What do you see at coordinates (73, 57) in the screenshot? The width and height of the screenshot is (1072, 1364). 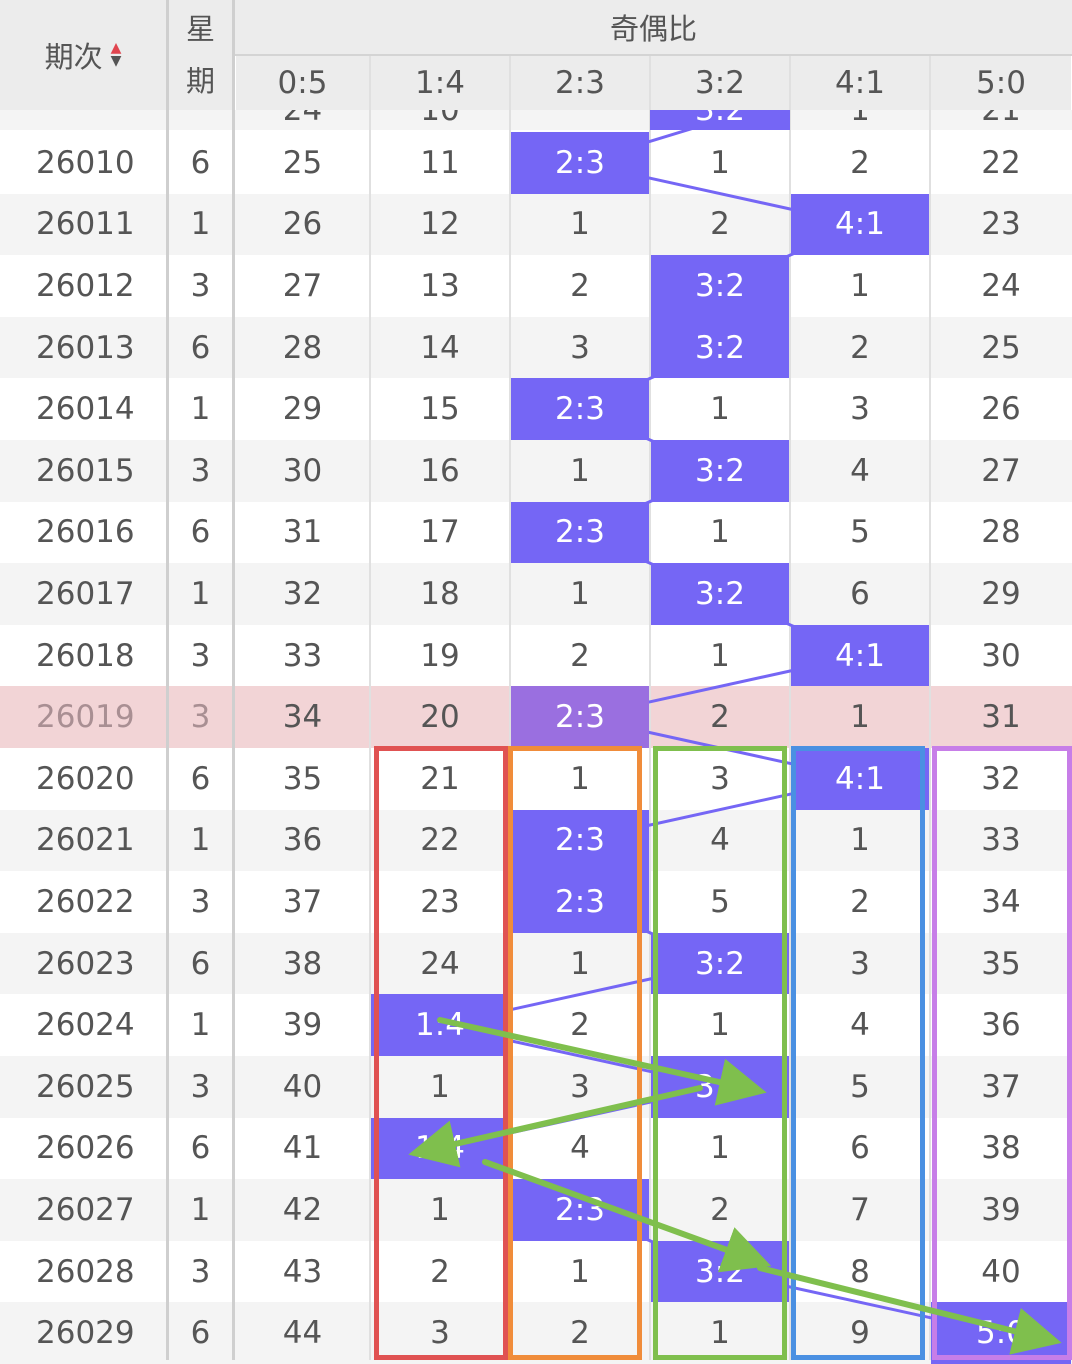 I see `issue-header-label: 期次` at bounding box center [73, 57].